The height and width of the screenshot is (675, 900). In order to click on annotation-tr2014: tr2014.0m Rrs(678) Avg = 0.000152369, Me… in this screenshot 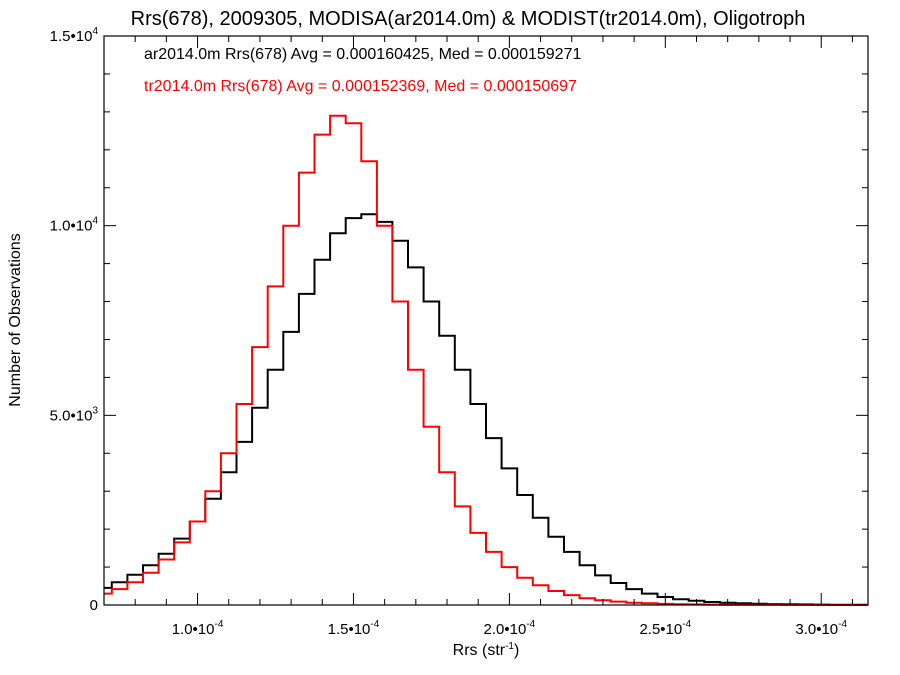, I will do `click(360, 86)`.